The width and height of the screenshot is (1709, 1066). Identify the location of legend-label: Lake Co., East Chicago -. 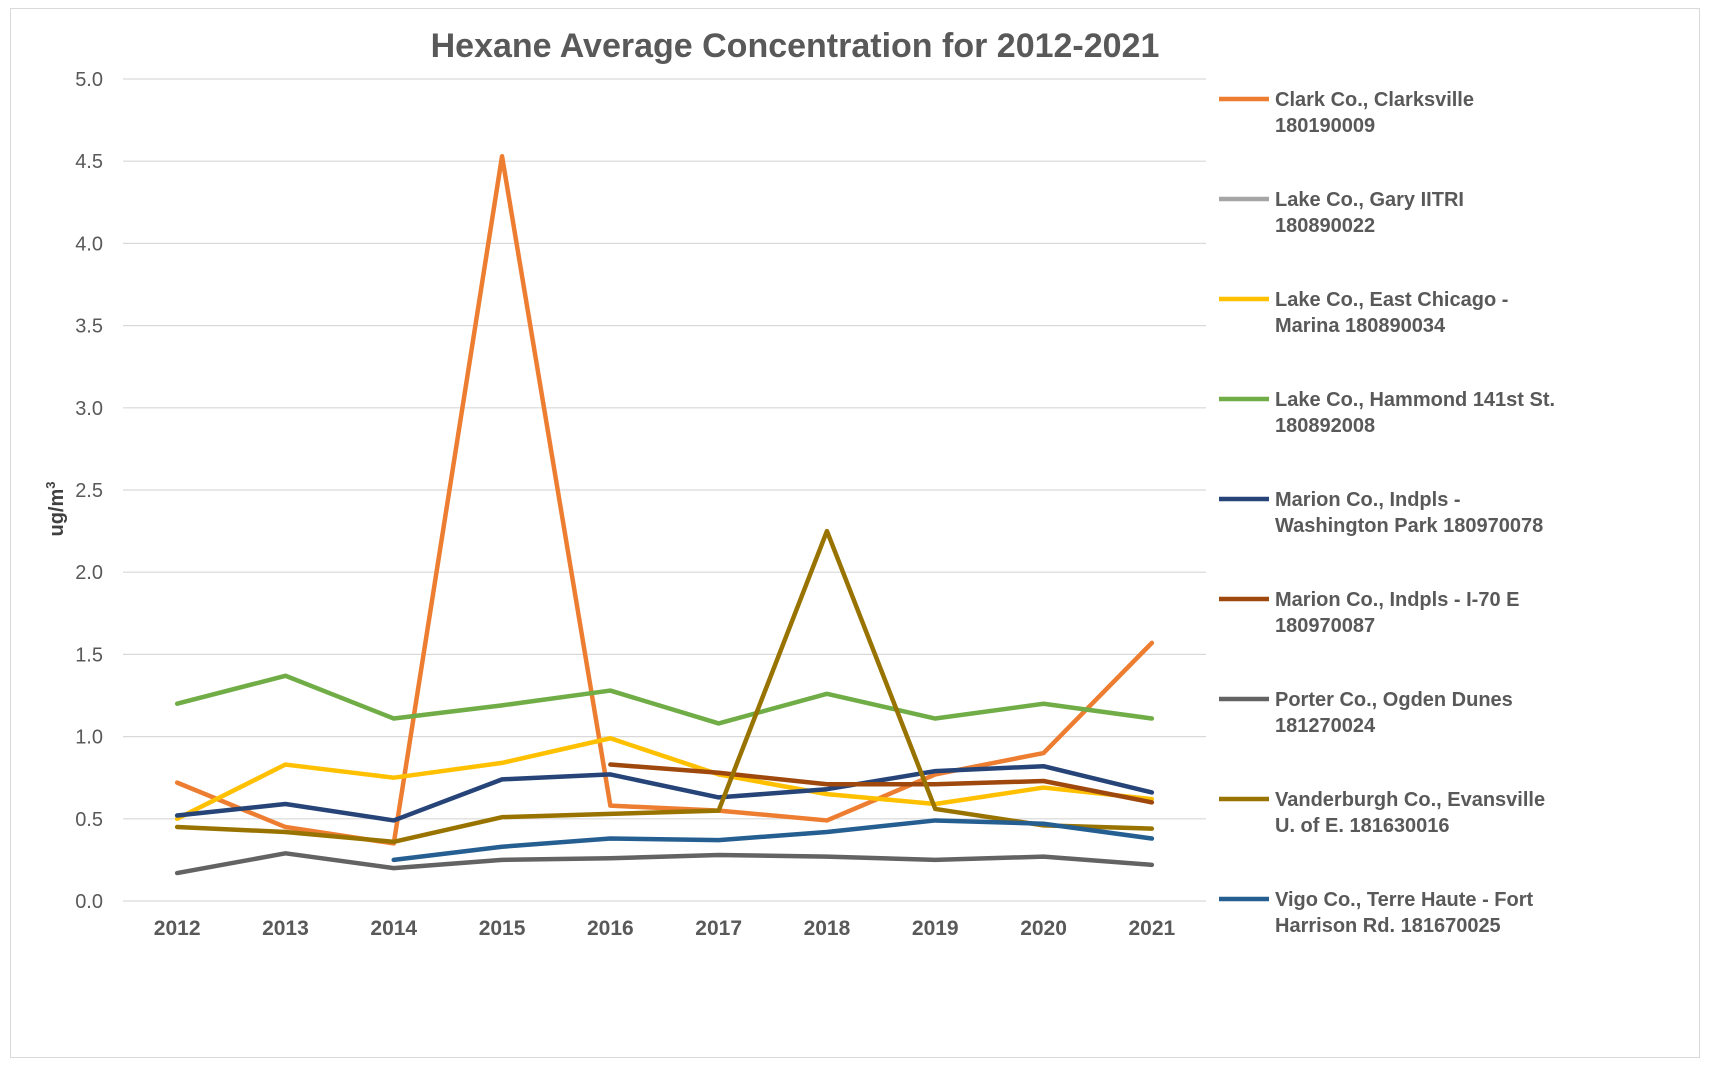
(1391, 300).